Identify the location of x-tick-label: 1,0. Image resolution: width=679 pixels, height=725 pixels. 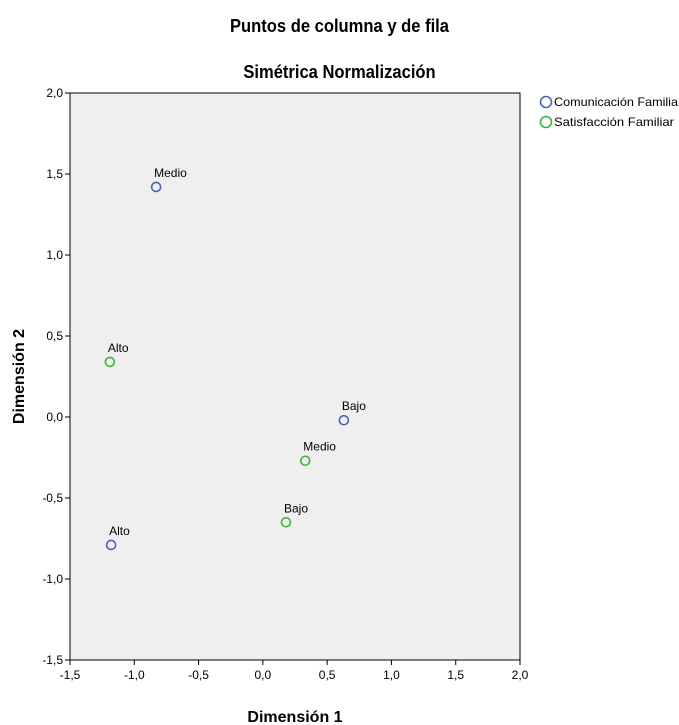
(391, 675).